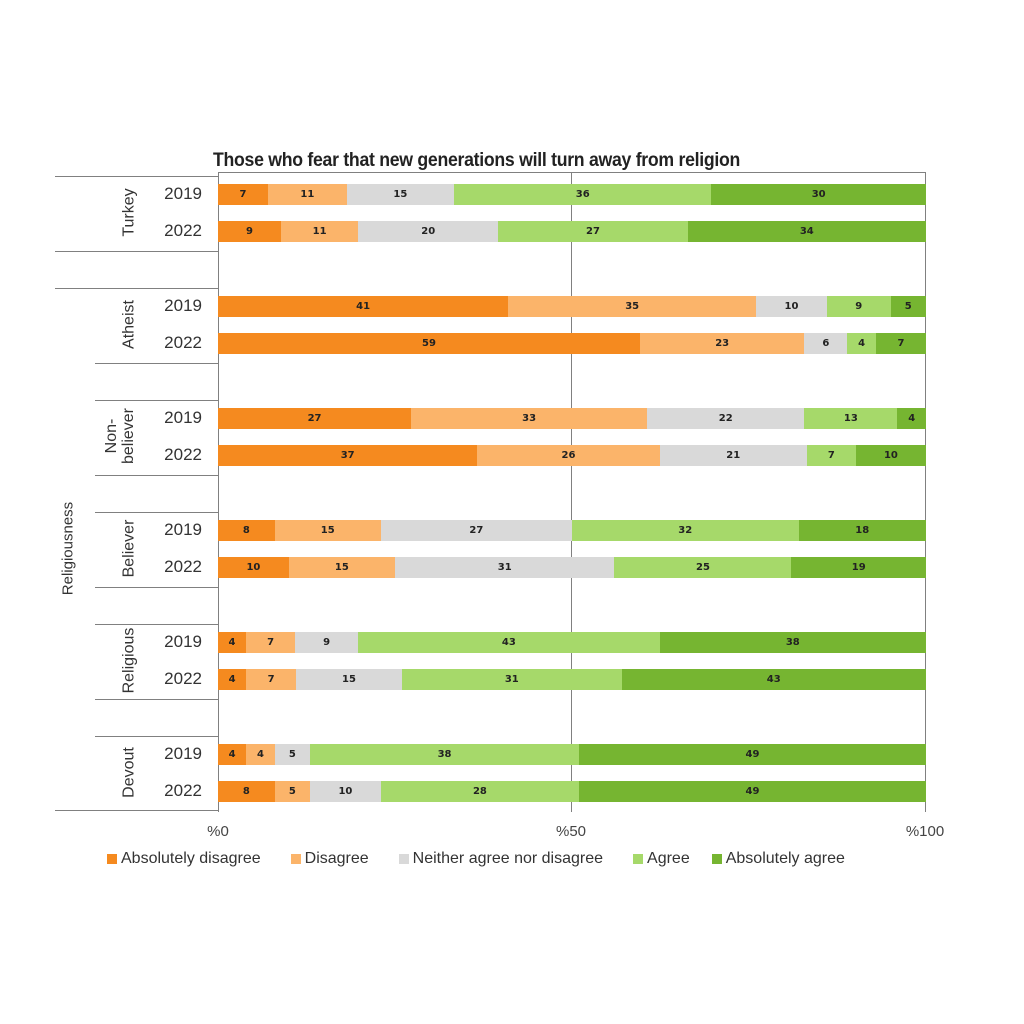 This screenshot has width=1024, height=1024. Describe the element at coordinates (348, 455) in the screenshot. I see `bar-segment: 37` at that location.